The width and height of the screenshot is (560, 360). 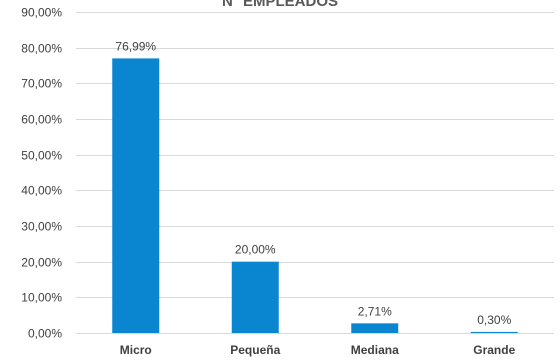 What do you see at coordinates (136, 195) in the screenshot?
I see `bar-micro` at bounding box center [136, 195].